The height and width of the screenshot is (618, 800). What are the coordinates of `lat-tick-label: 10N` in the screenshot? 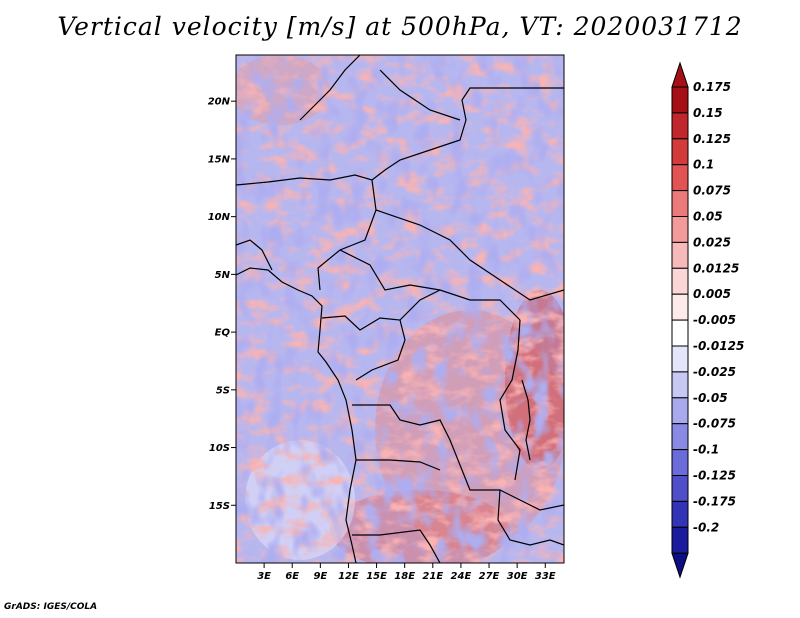 It's located at (219, 217).